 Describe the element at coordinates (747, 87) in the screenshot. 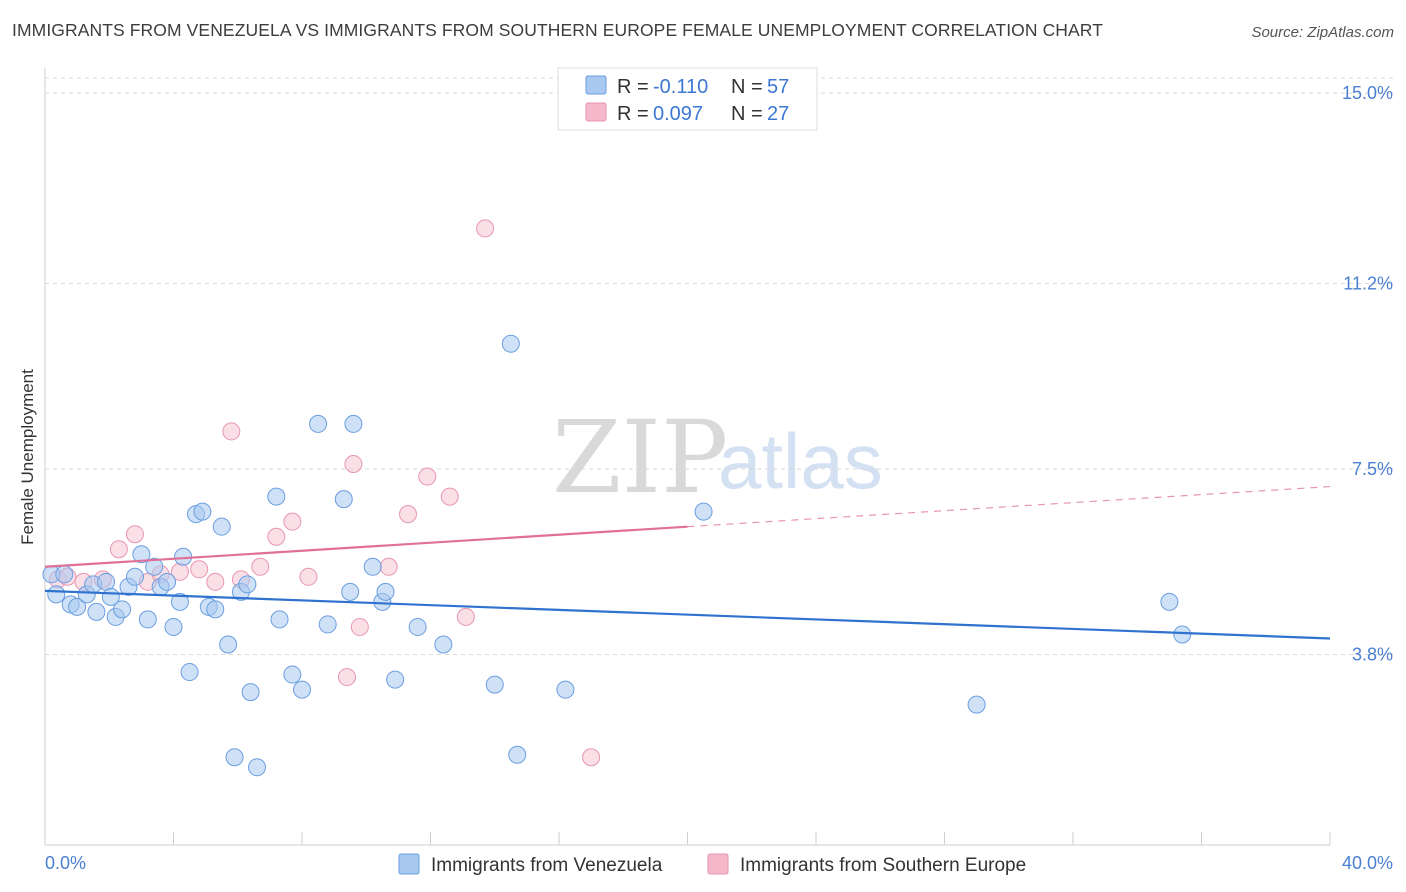

I see `legend-n-label-venezuela: N =` at that location.